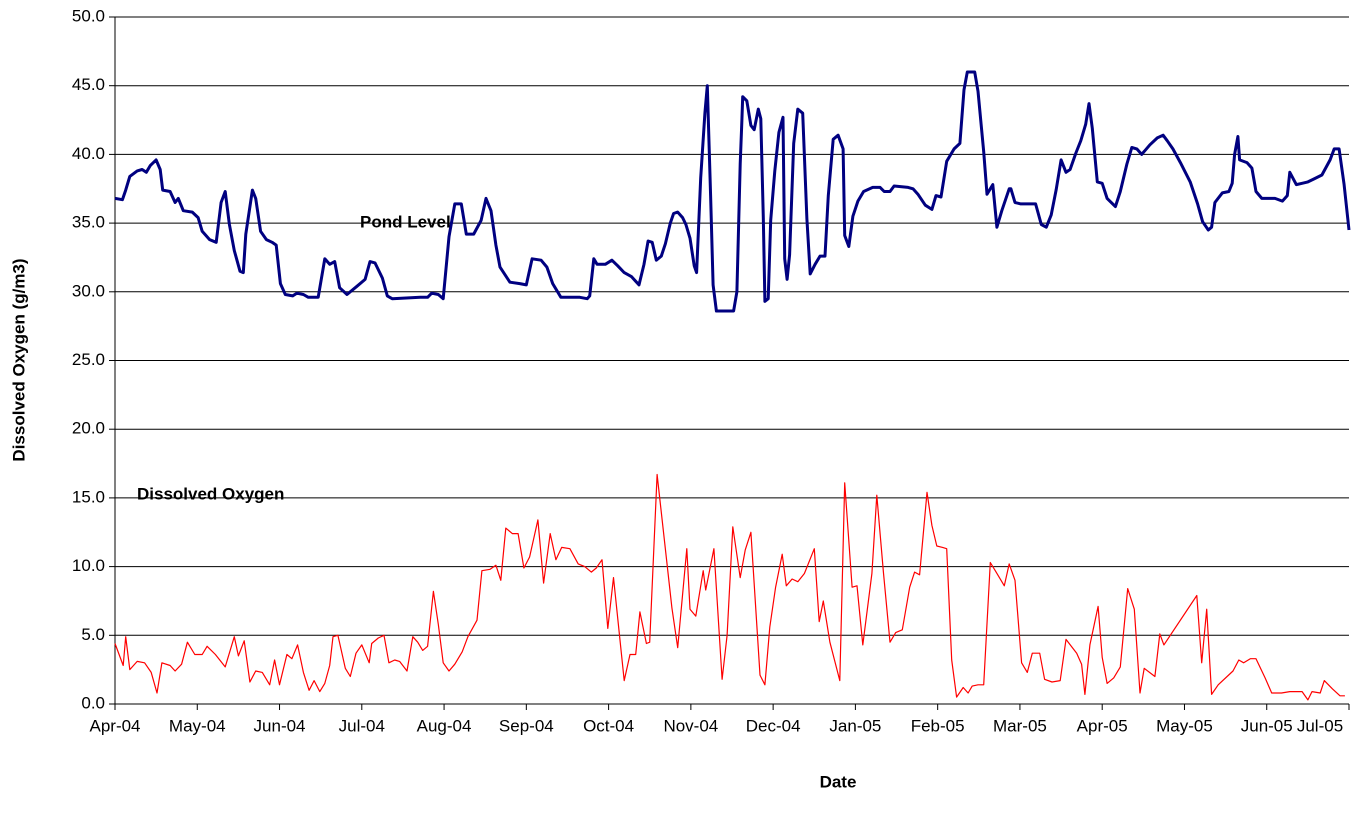  I want to click on y-axis-label: Dissolved Oxygen (g/m3), so click(18, 359).